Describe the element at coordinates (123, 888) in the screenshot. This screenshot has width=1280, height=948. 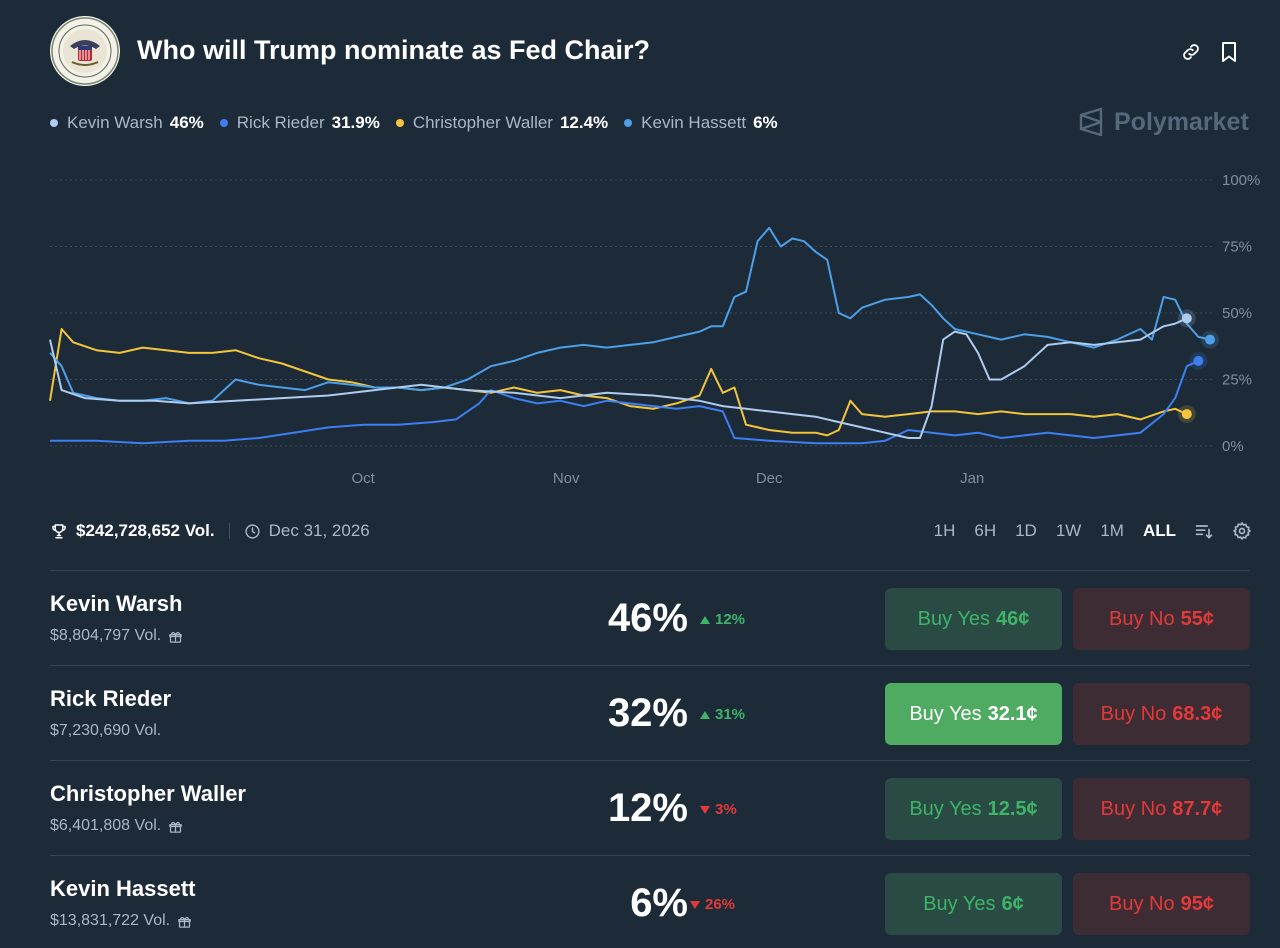
I see `outcome-name: Kevin Hassett` at that location.